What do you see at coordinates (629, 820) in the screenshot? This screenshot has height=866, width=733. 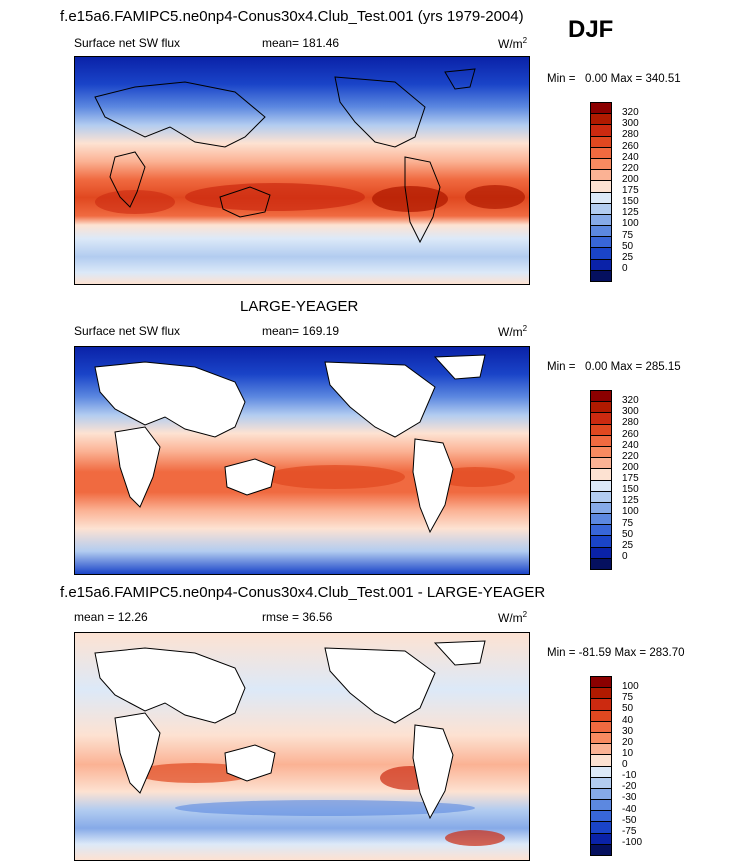 I see `colorbar-tick-label: -50` at bounding box center [629, 820].